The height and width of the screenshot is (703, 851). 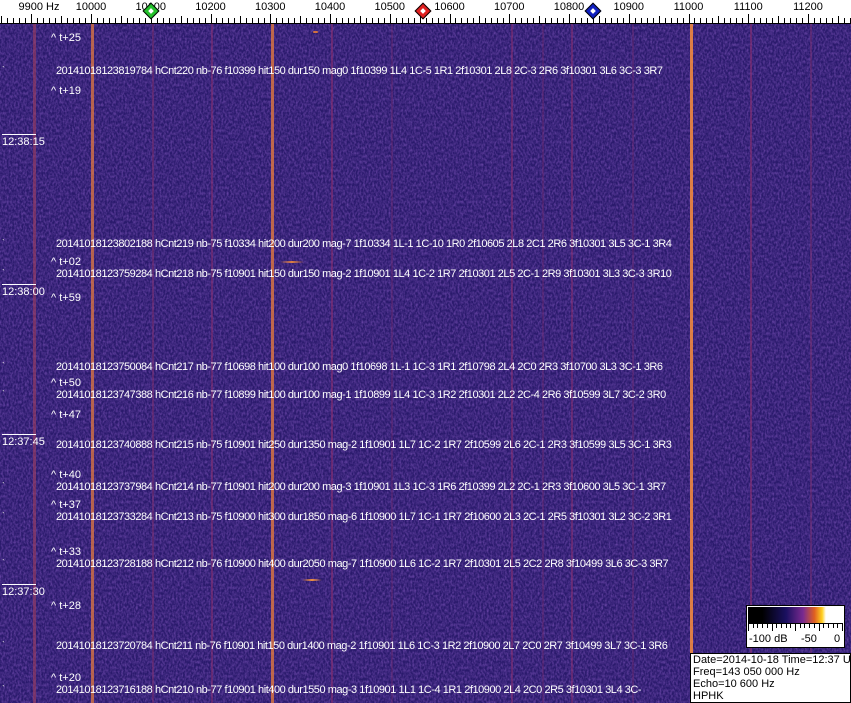 I want to click on t-offset-label: ^ t+20, so click(x=66, y=678).